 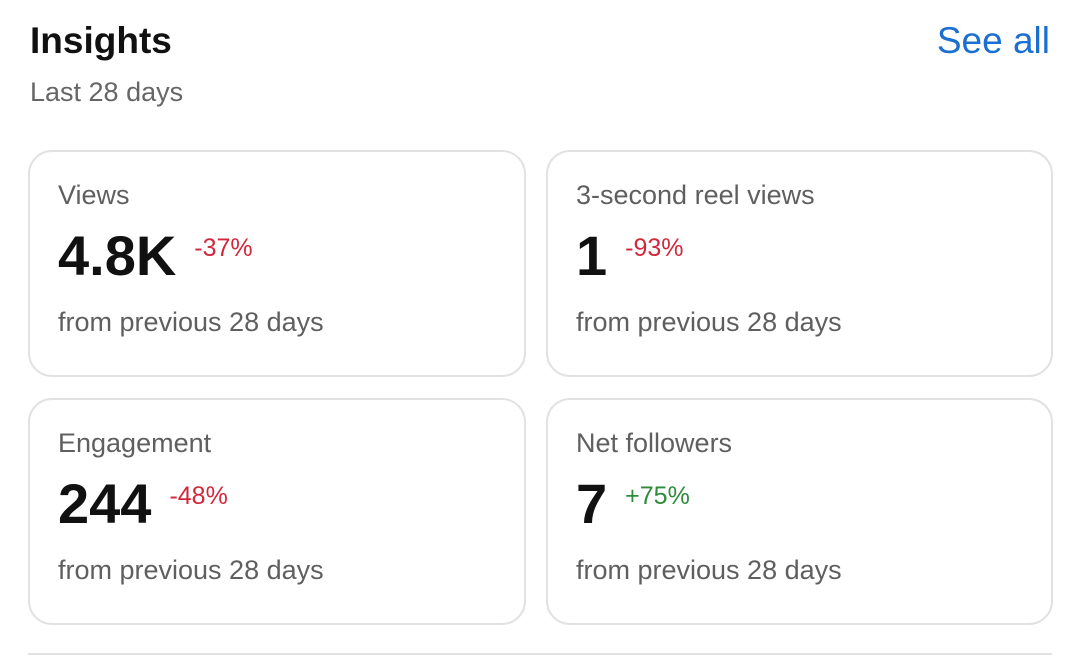 I want to click on metric-value: 1, so click(x=592, y=255).